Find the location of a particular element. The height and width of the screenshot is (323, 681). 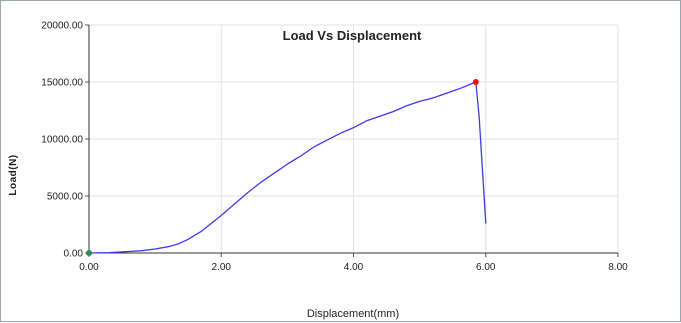

y-tick-label: 10000.00 is located at coordinates (62, 140).